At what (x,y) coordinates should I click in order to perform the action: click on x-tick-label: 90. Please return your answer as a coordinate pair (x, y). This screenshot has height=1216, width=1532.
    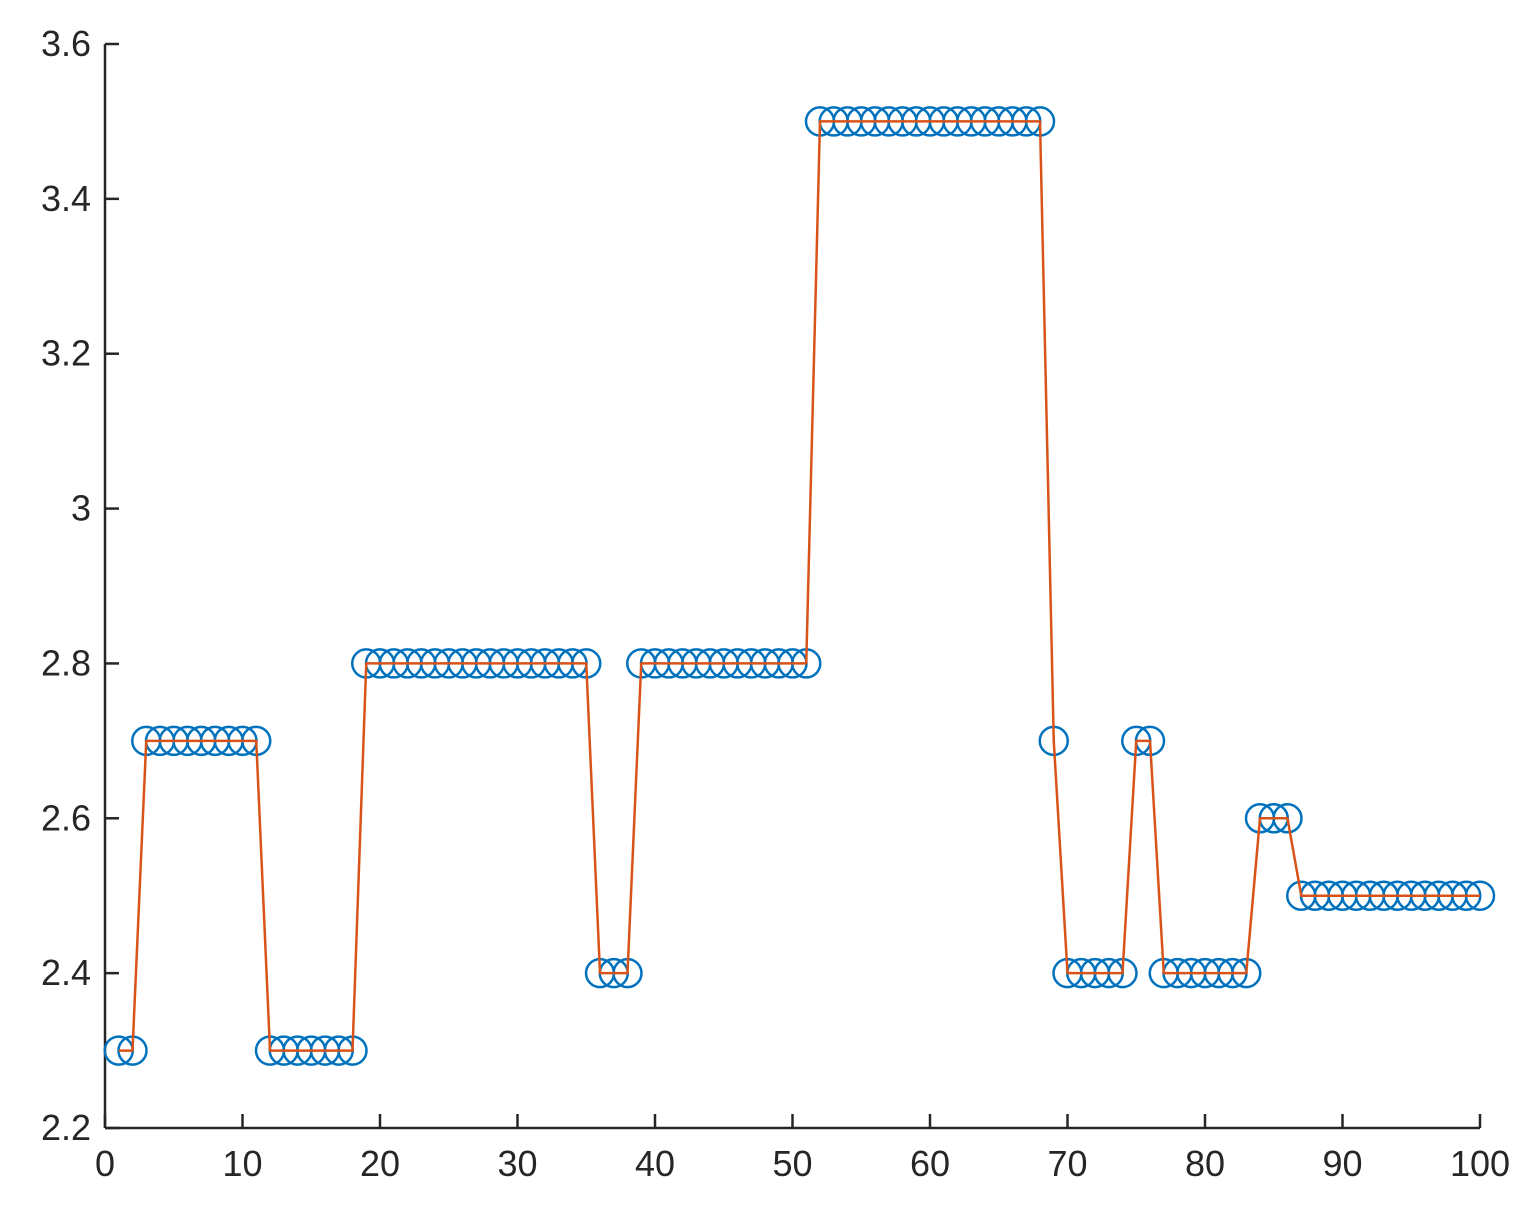
    Looking at the image, I should click on (1342, 1163).